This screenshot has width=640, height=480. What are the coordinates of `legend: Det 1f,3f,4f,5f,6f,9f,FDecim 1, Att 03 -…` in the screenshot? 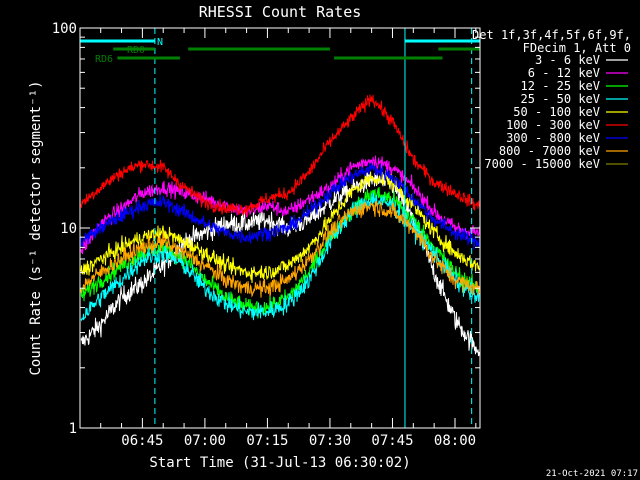 It's located at (551, 99).